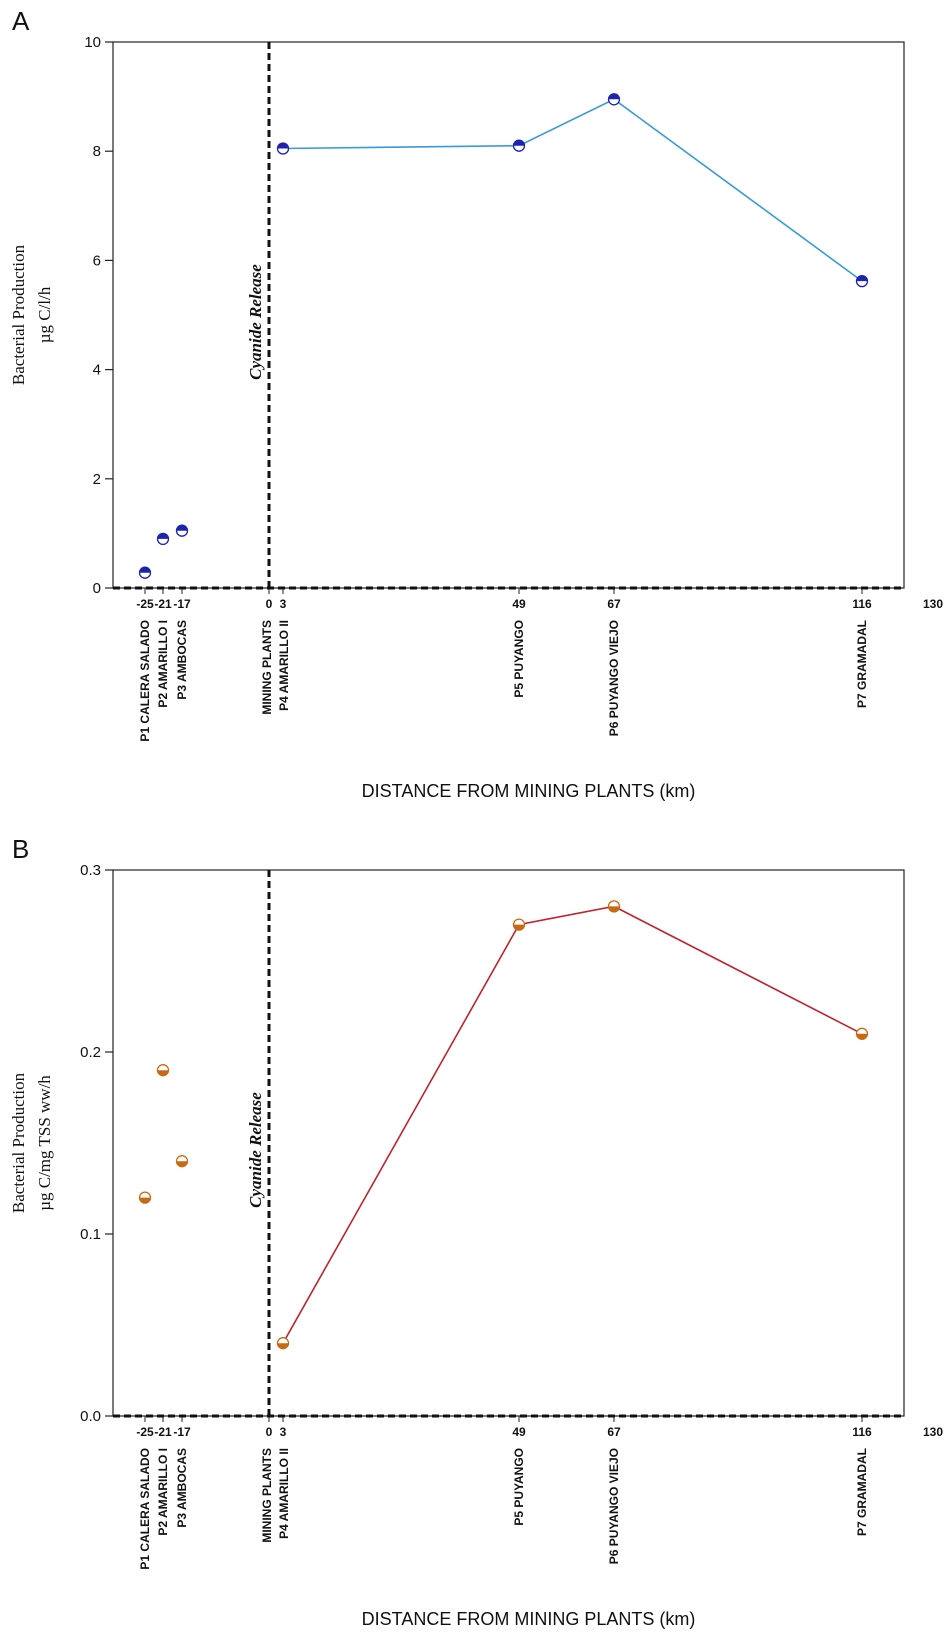 Image resolution: width=946 pixels, height=1633 pixels. Describe the element at coordinates (97, 479) in the screenshot. I see `y-tick-label: 2` at that location.